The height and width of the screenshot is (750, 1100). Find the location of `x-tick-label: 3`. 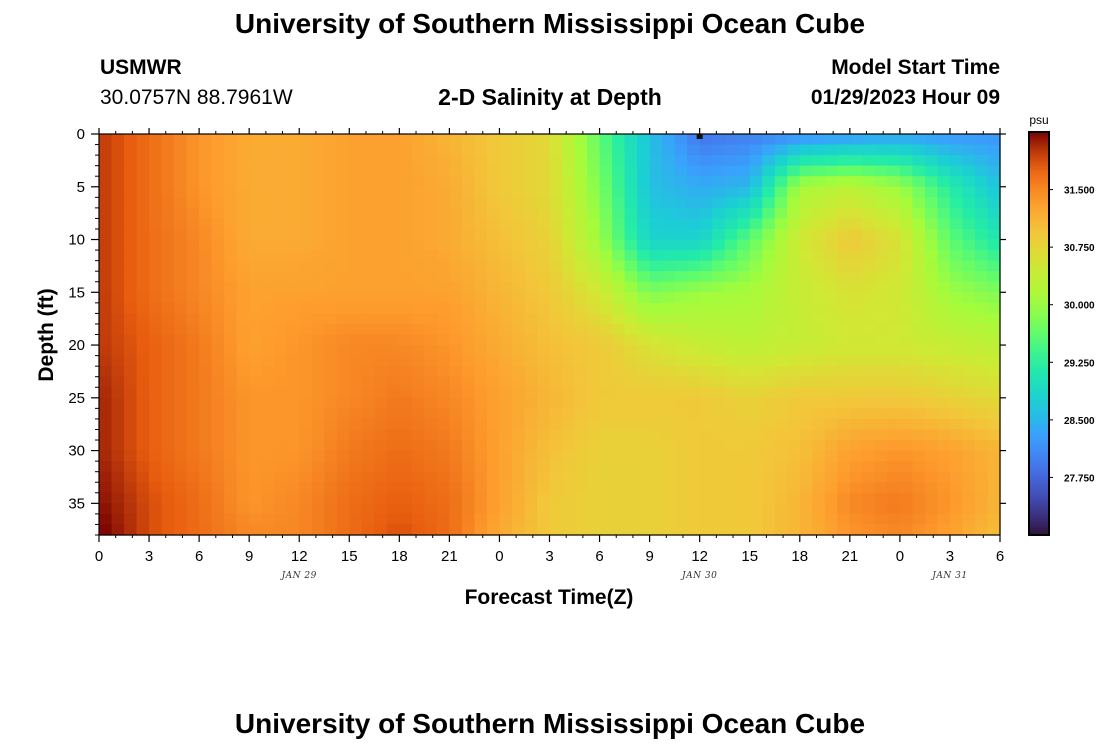

x-tick-label: 3 is located at coordinates (549, 556).